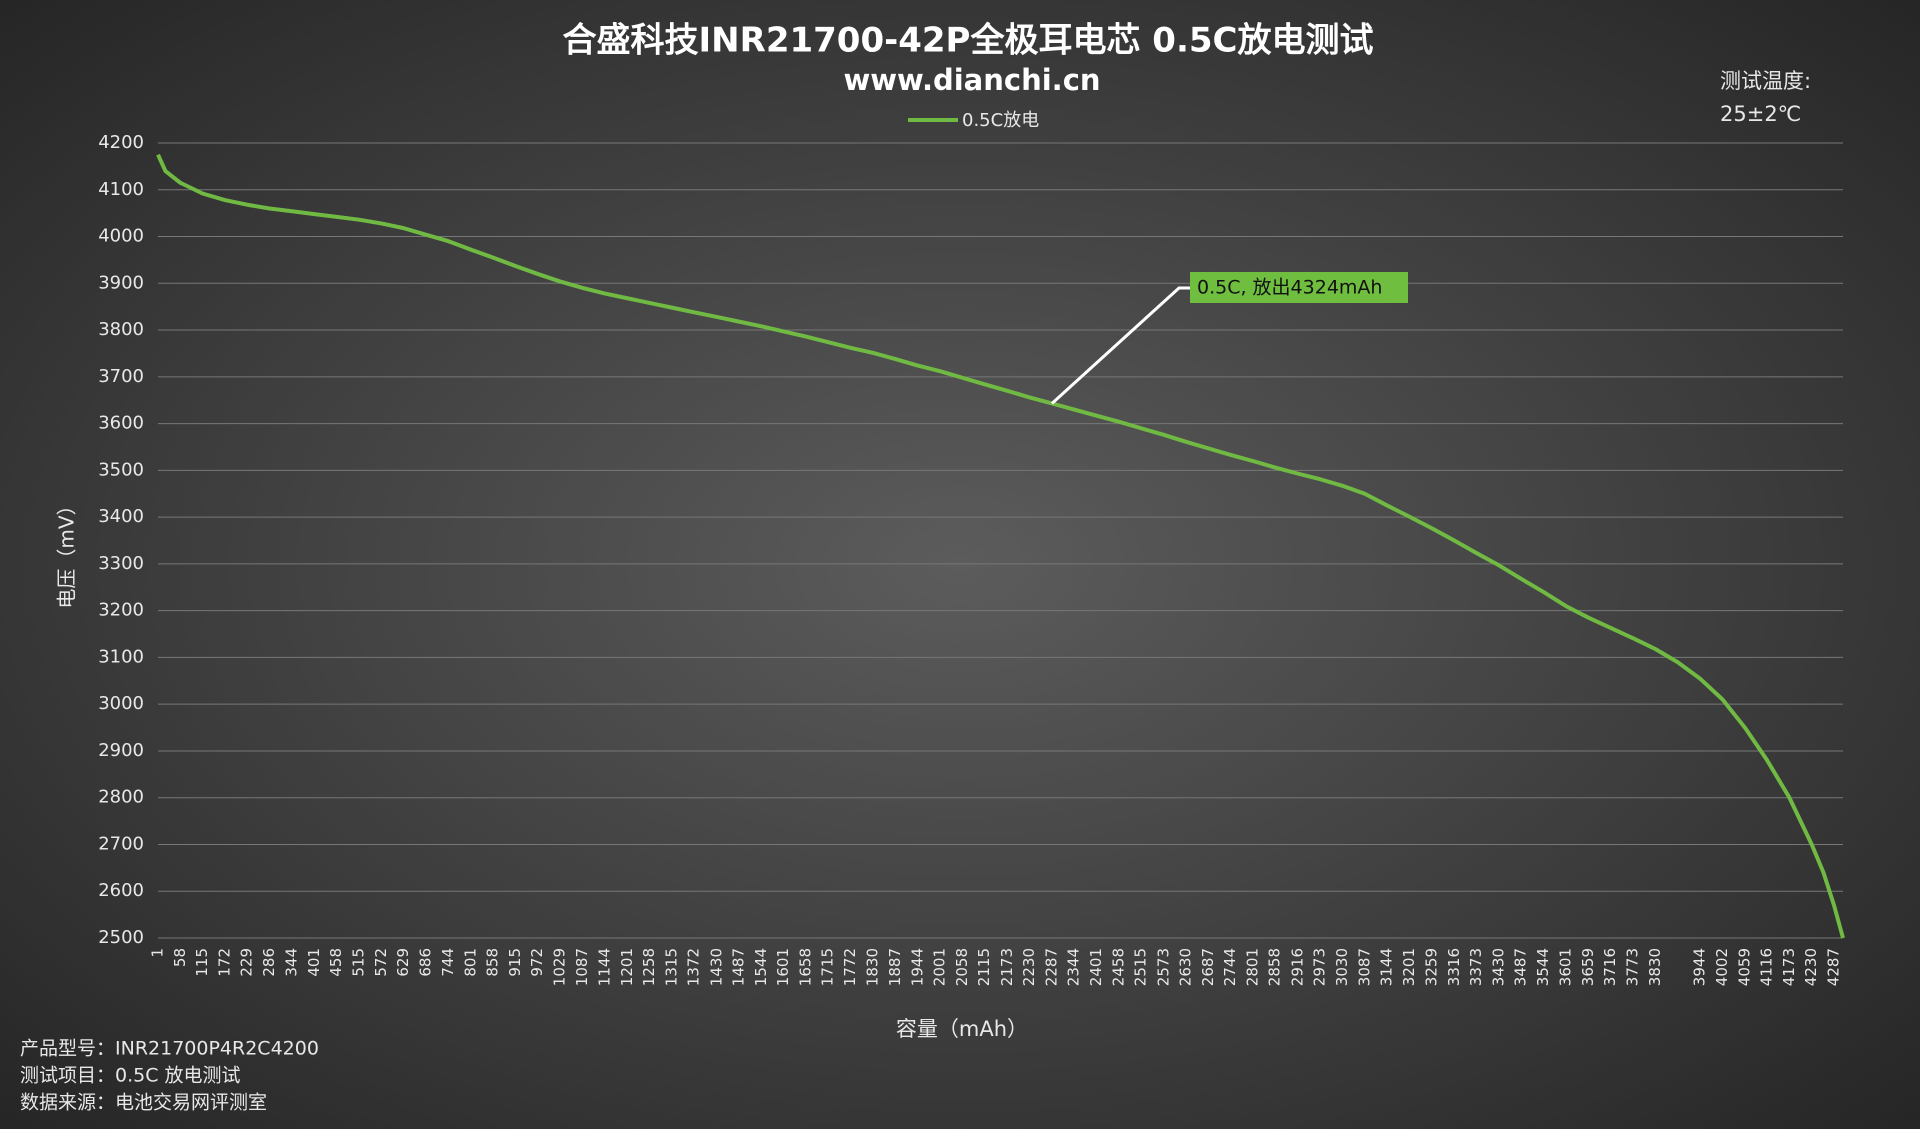 This screenshot has height=1129, width=1920. Describe the element at coordinates (1765, 81) in the screenshot. I see `note-title: 测试温度:` at that location.